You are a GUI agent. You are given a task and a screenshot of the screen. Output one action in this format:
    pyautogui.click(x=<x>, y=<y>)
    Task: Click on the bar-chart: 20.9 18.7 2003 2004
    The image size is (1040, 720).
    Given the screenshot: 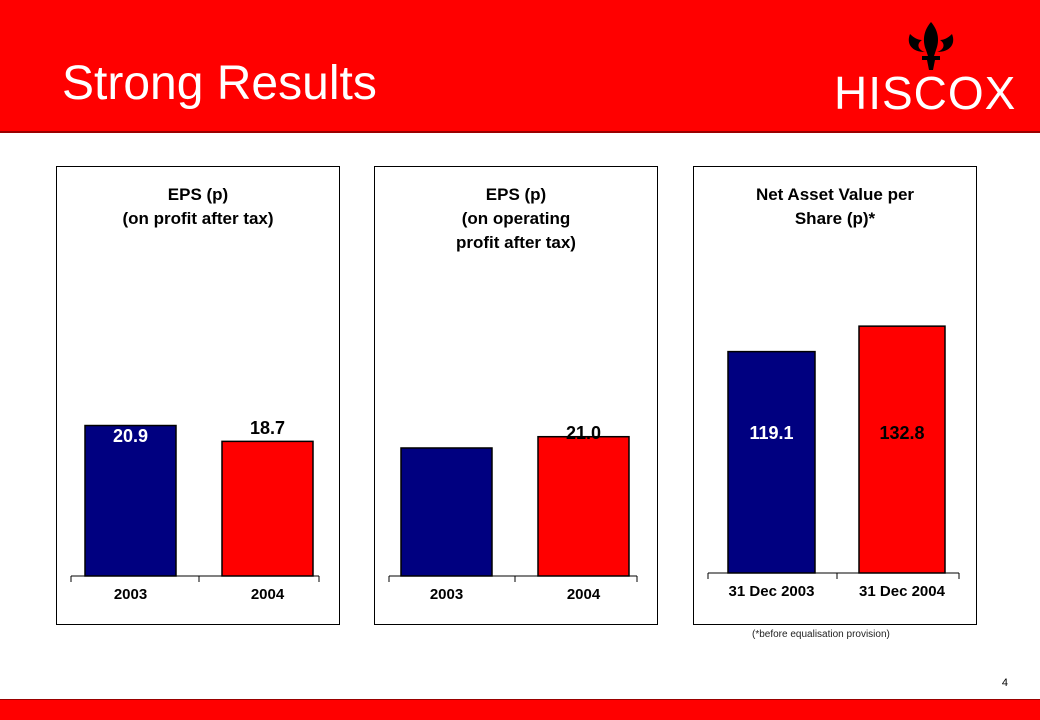 What is the action you would take?
    pyautogui.click(x=195, y=510)
    